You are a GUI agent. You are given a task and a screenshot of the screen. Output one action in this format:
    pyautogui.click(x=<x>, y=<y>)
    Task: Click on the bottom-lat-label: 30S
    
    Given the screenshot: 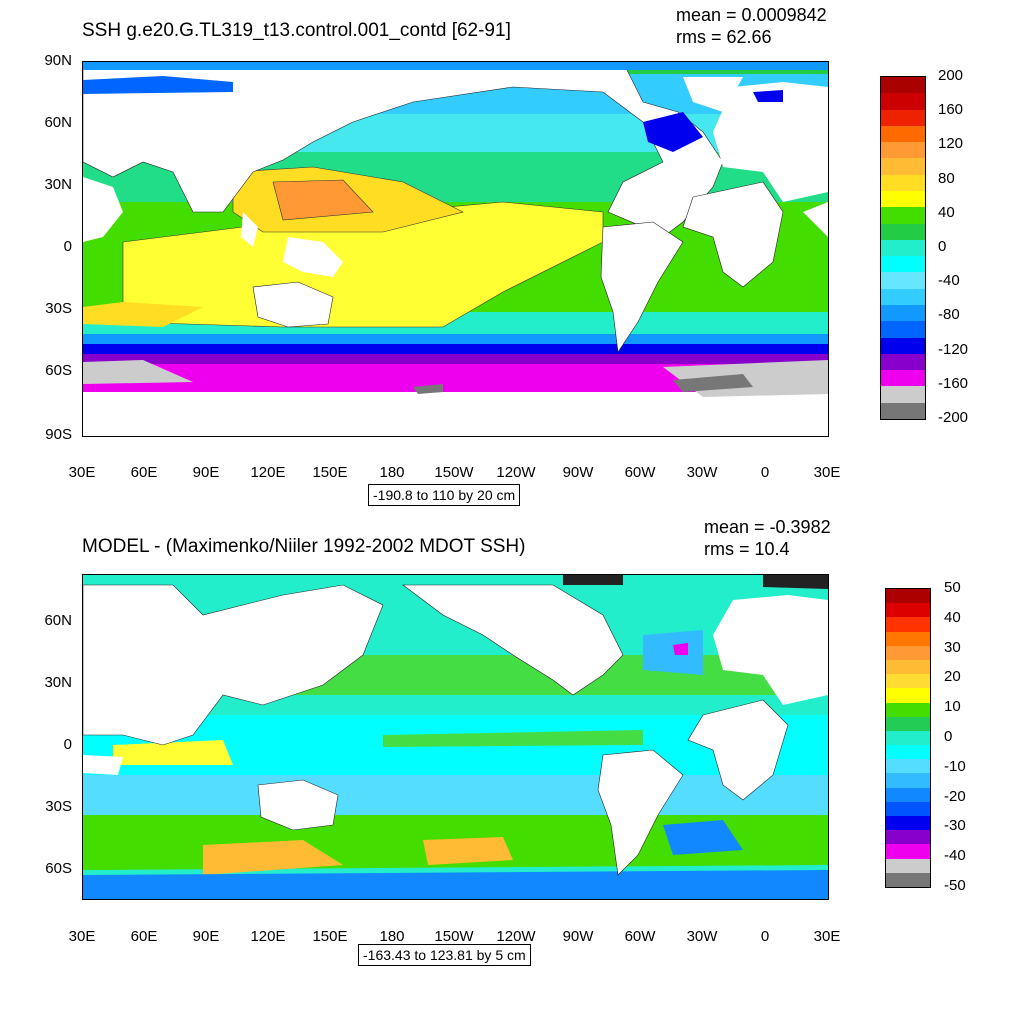 What is the action you would take?
    pyautogui.click(x=58, y=806)
    